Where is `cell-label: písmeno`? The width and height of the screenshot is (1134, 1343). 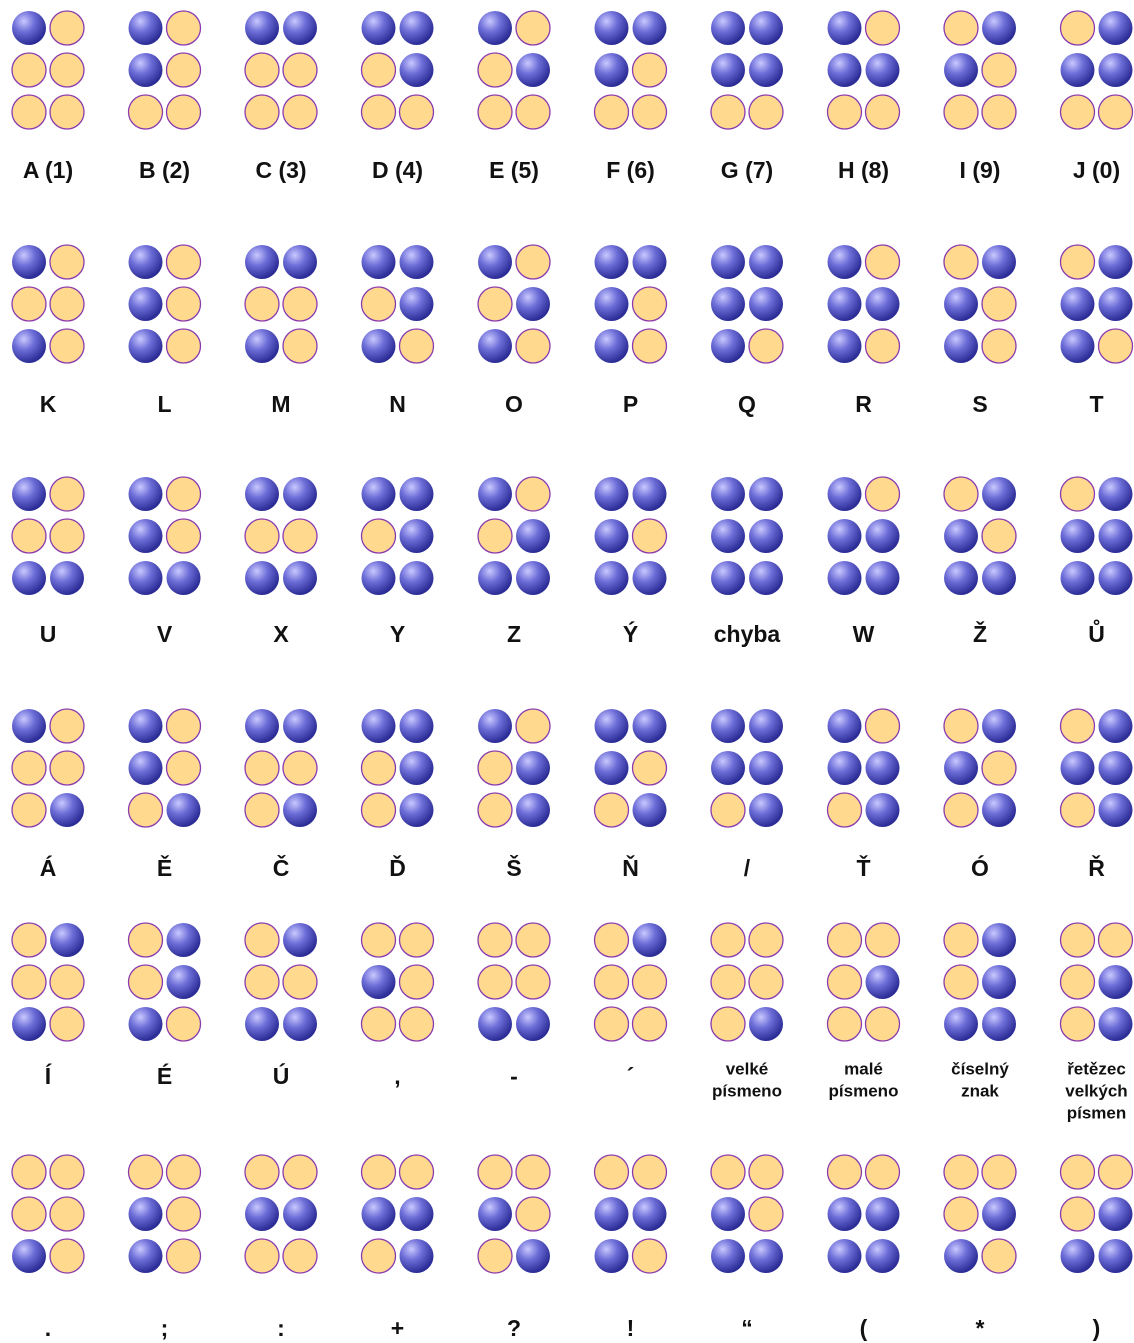
cell-label: písmeno is located at coordinates (864, 1090).